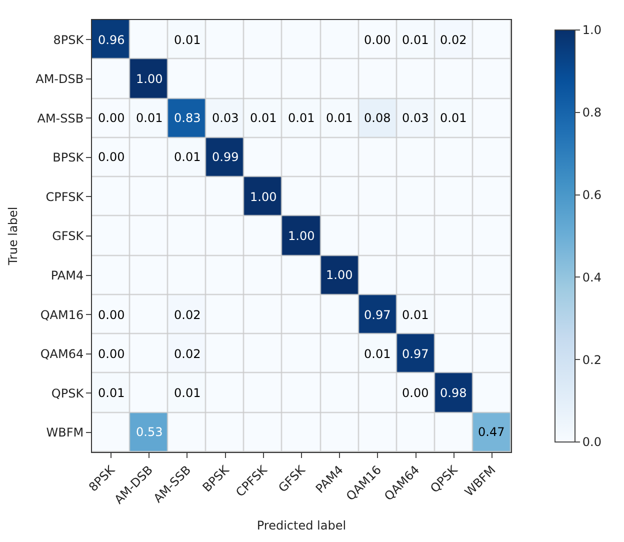 The height and width of the screenshot is (542, 624). What do you see at coordinates (13, 236) in the screenshot?
I see `y-axis-title: True label` at bounding box center [13, 236].